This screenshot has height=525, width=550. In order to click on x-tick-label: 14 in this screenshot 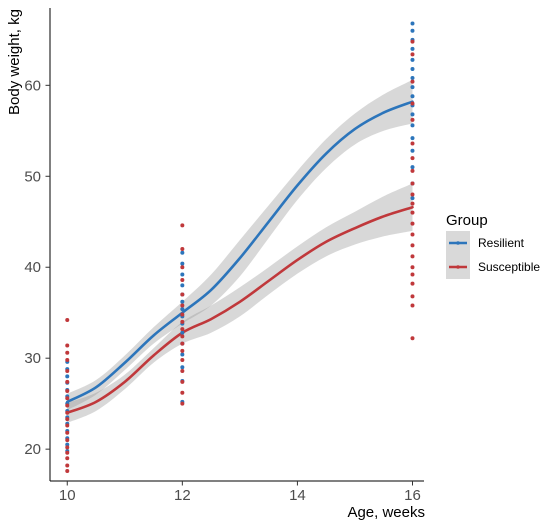, I will do `click(297, 495)`.